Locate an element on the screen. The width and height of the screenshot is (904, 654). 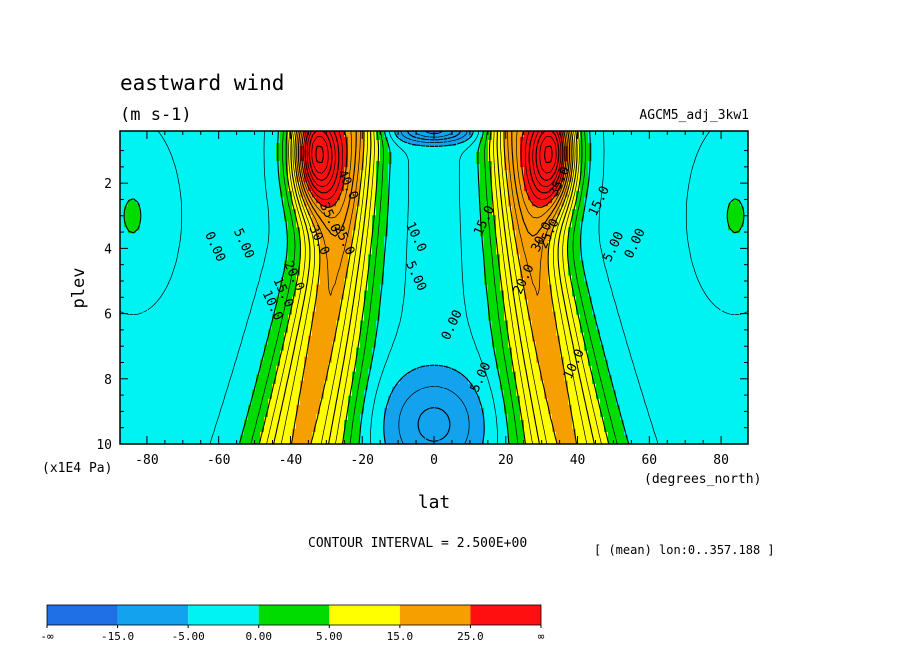
chart-units: (m s-1) is located at coordinates (156, 115).